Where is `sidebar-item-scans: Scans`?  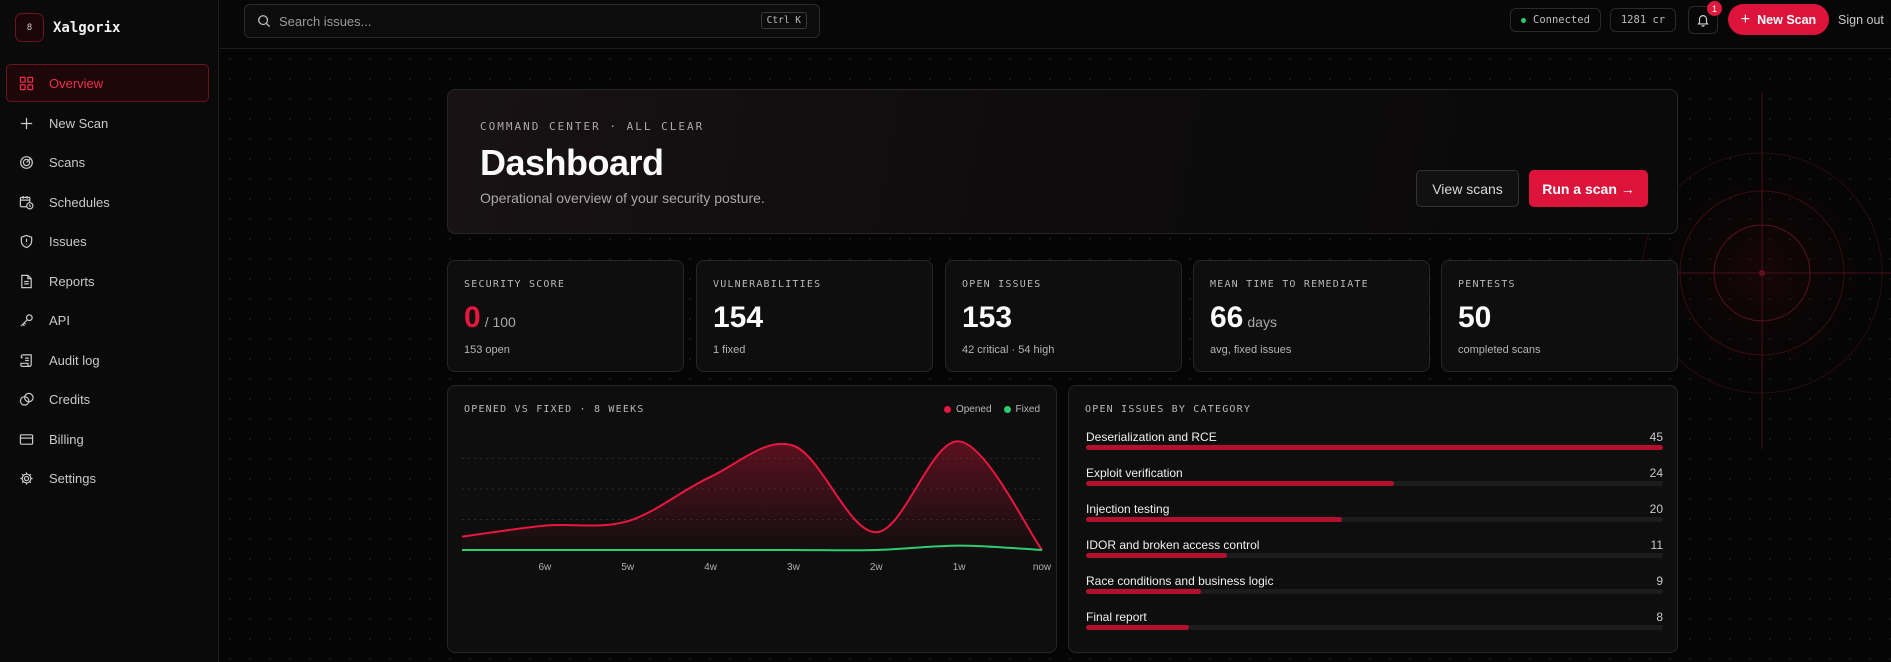 sidebar-item-scans: Scans is located at coordinates (107, 163).